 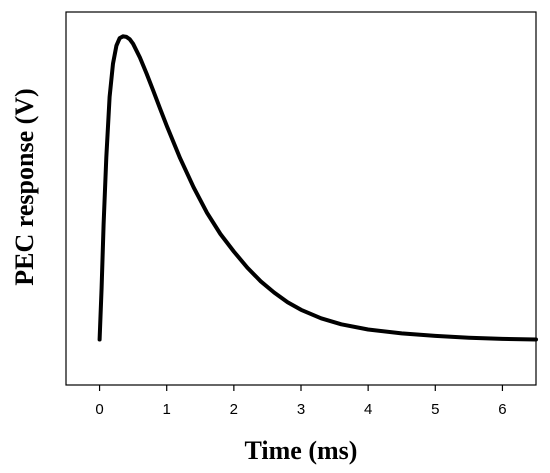 What do you see at coordinates (368, 409) in the screenshot?
I see `x-tick-label: 4` at bounding box center [368, 409].